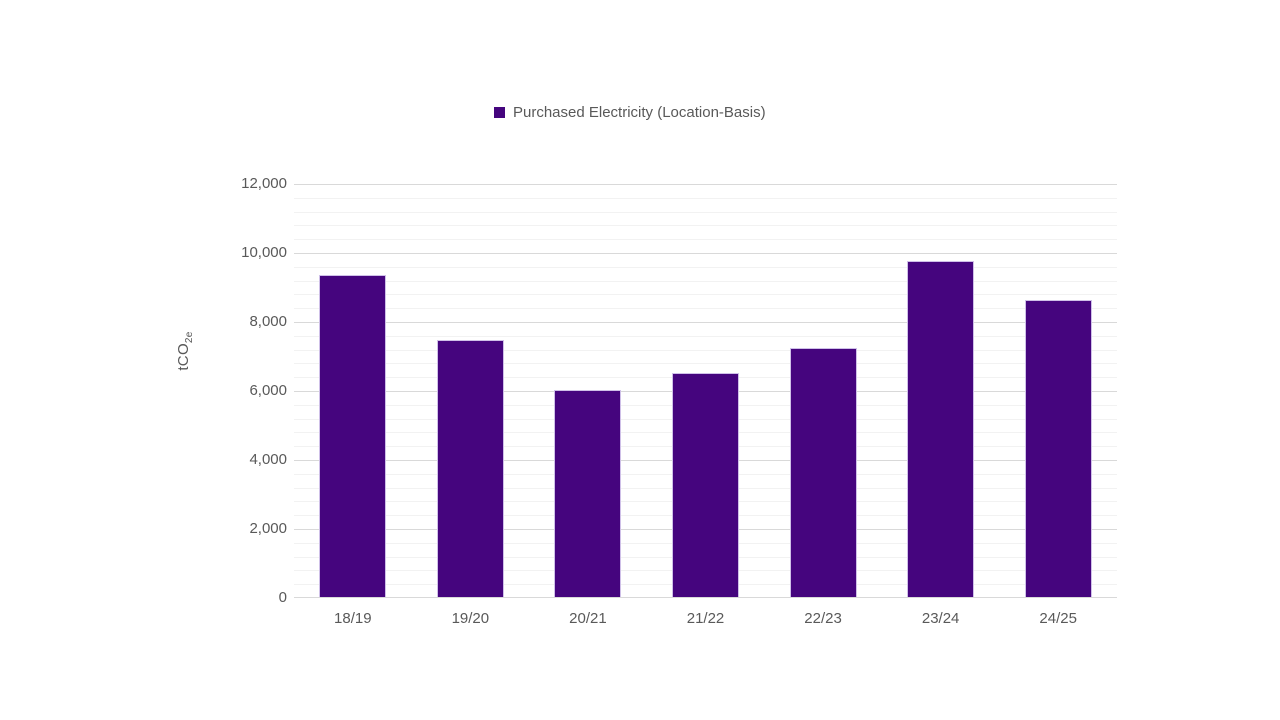  What do you see at coordinates (499, 112) in the screenshot?
I see `legend-swatch-icon` at bounding box center [499, 112].